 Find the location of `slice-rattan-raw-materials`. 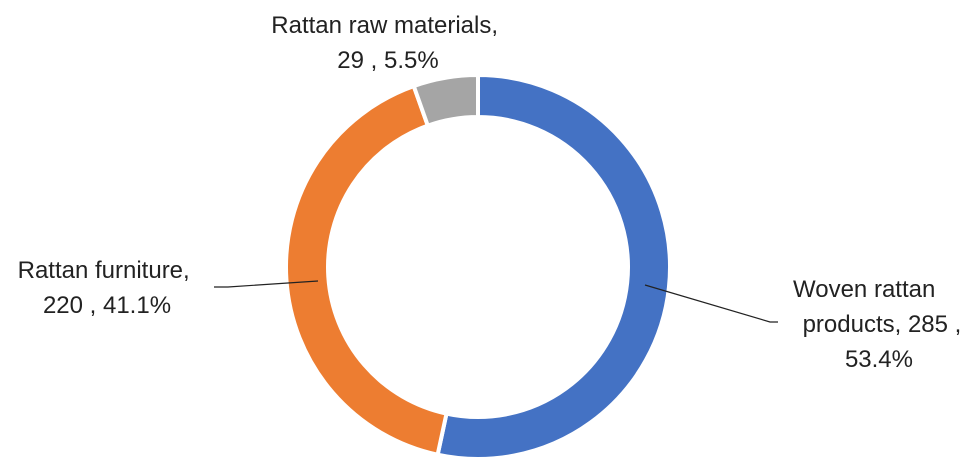

slice-rattan-raw-materials is located at coordinates (445, 100).